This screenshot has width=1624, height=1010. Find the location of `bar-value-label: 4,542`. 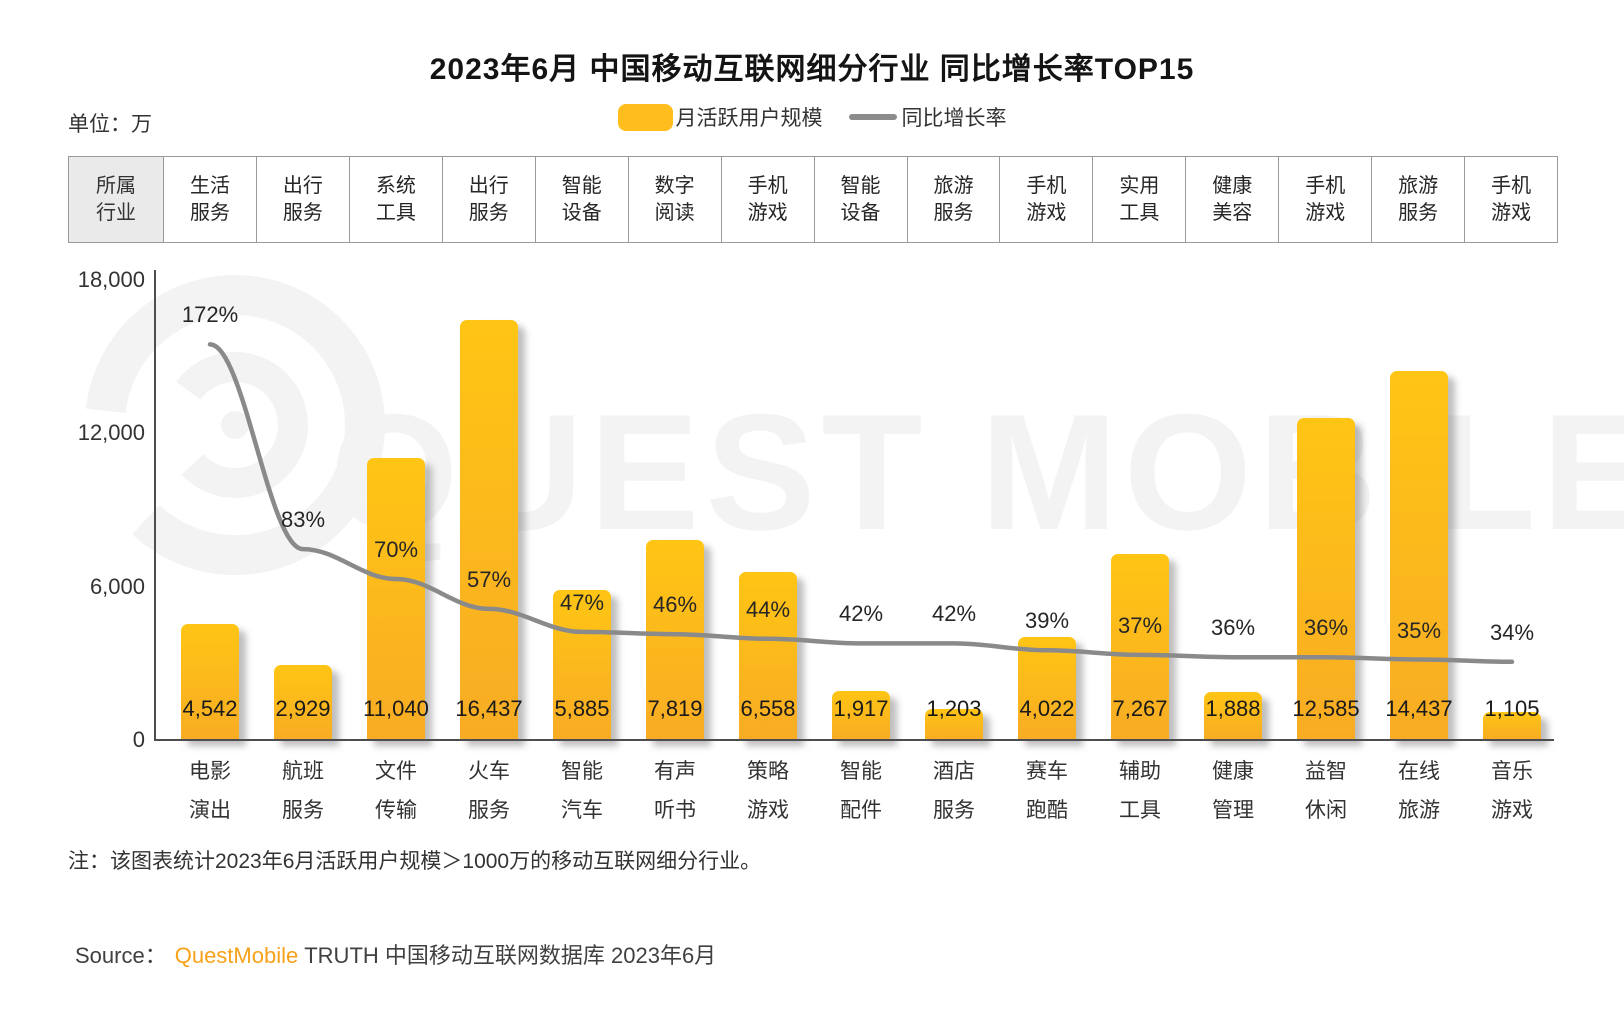

bar-value-label: 4,542 is located at coordinates (210, 708).